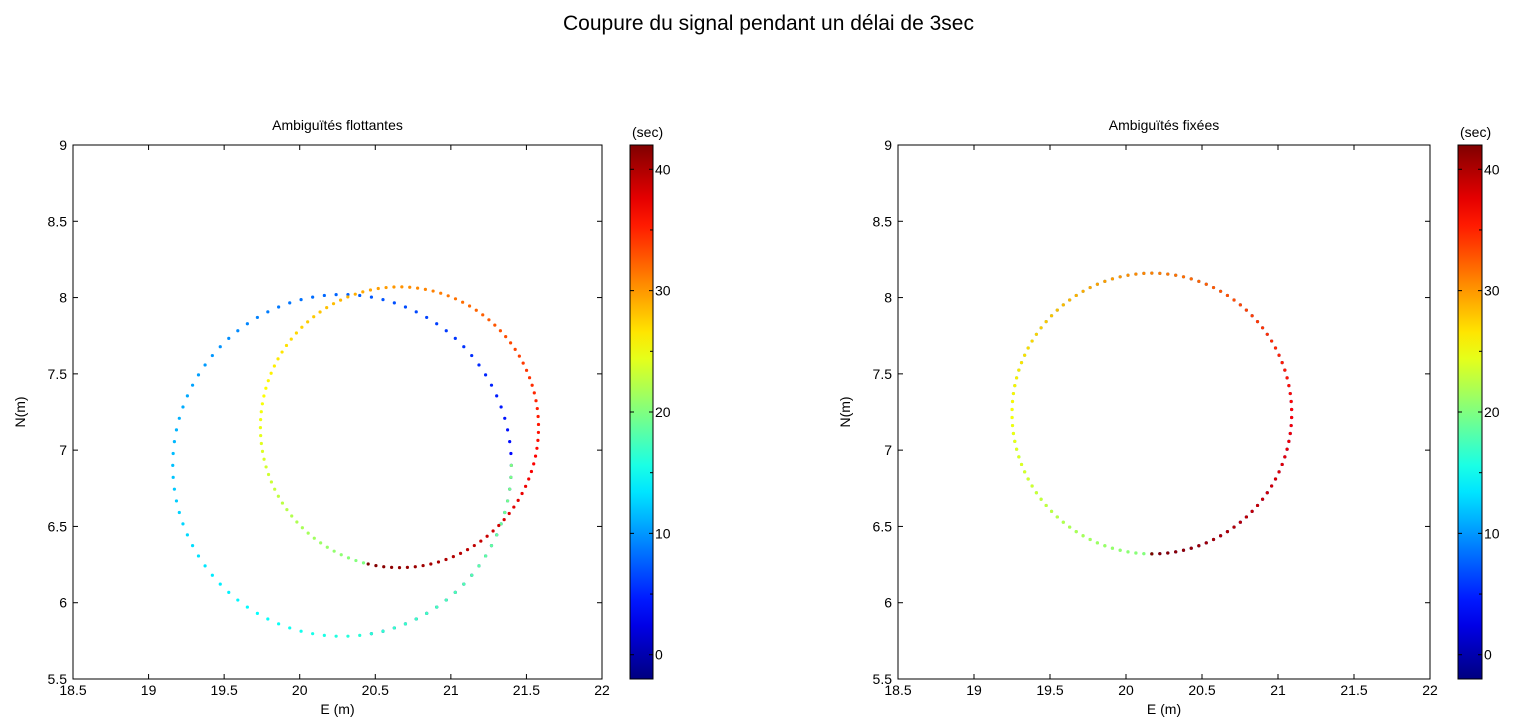  What do you see at coordinates (526, 690) in the screenshot?
I see `x-tick-label-0-6: 21.5` at bounding box center [526, 690].